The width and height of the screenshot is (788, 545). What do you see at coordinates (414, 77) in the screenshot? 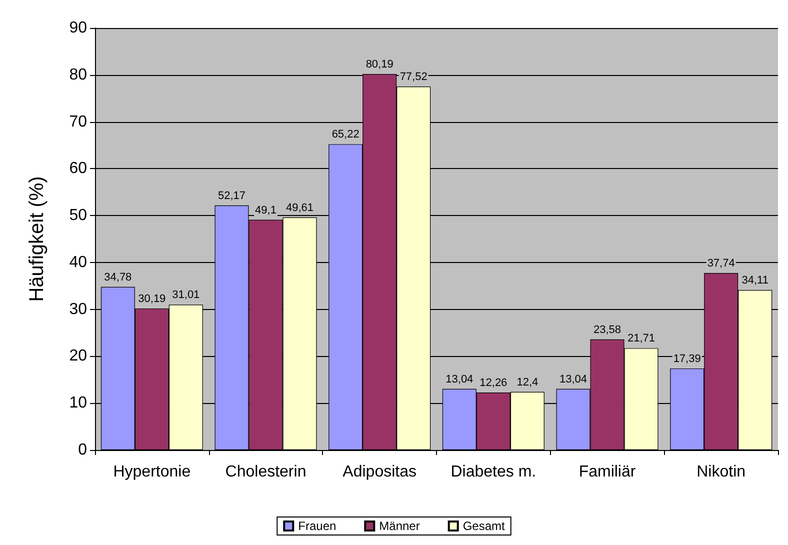
I see `data-label: 77,52` at bounding box center [414, 77].